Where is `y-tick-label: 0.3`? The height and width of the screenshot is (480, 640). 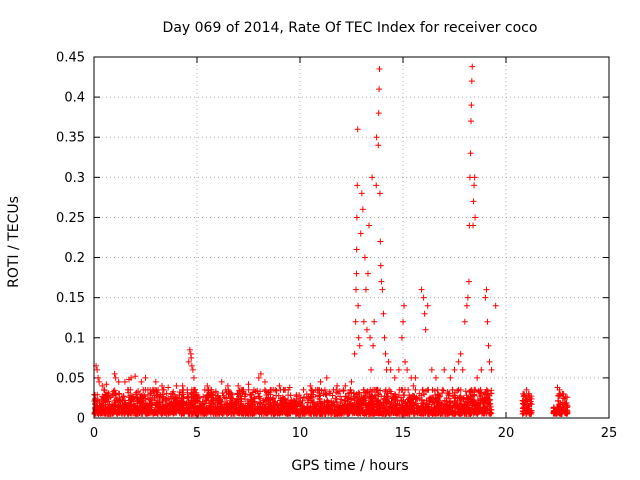
y-tick-label: 0.3 is located at coordinates (74, 178).